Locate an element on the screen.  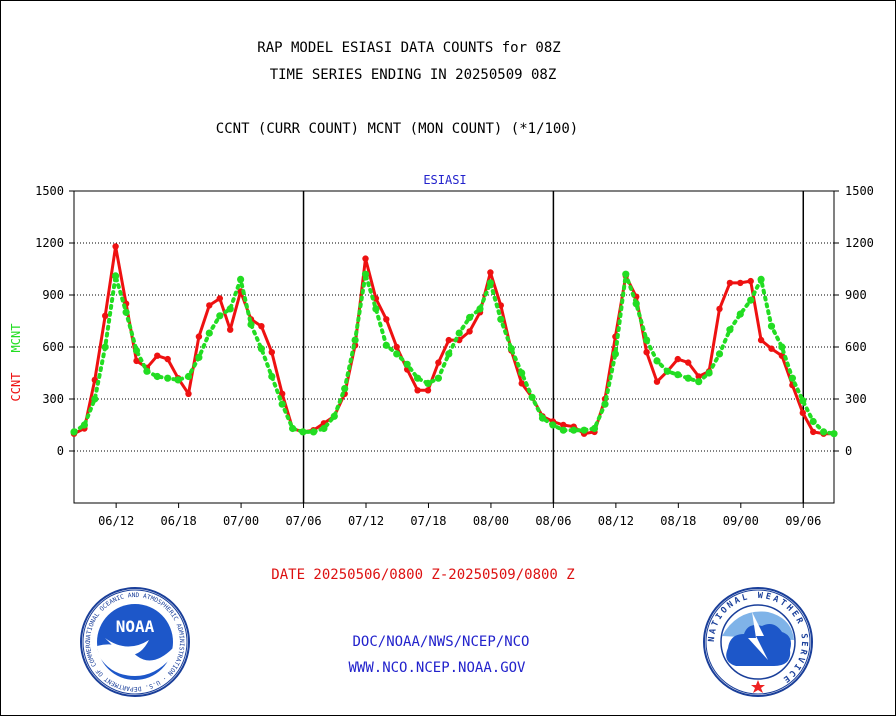
plot-title: ESIASI is located at coordinates (444, 180).